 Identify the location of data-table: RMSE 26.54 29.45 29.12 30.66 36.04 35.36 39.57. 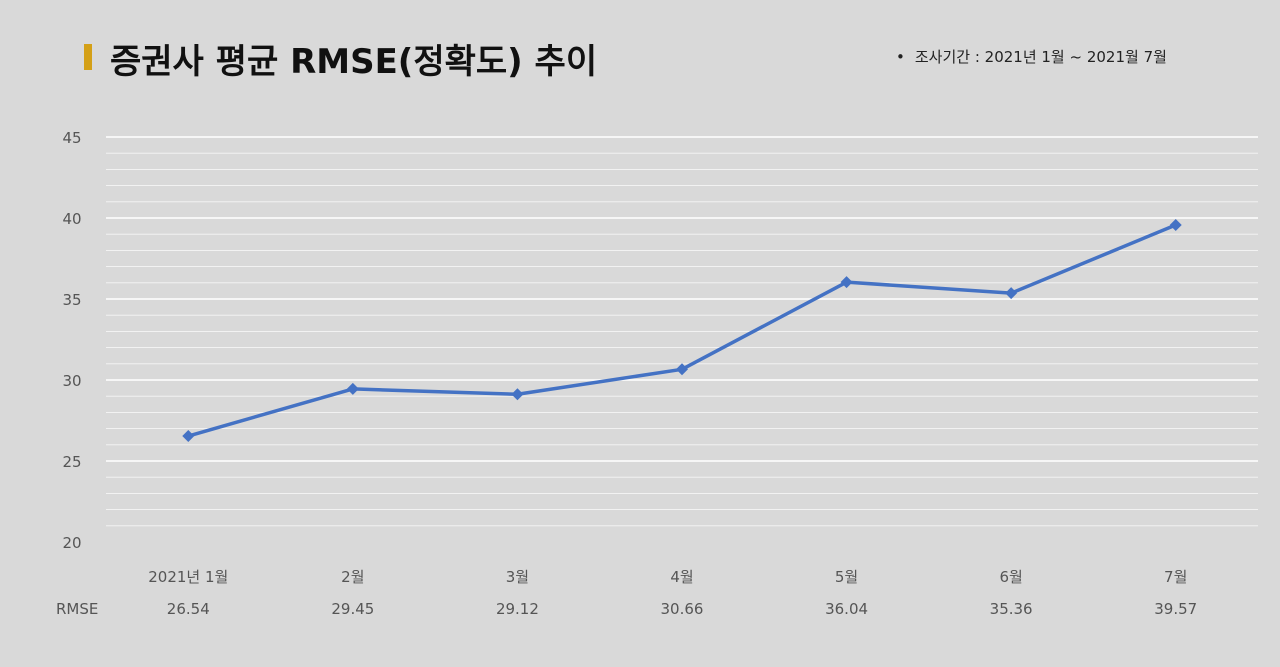
(626, 609).